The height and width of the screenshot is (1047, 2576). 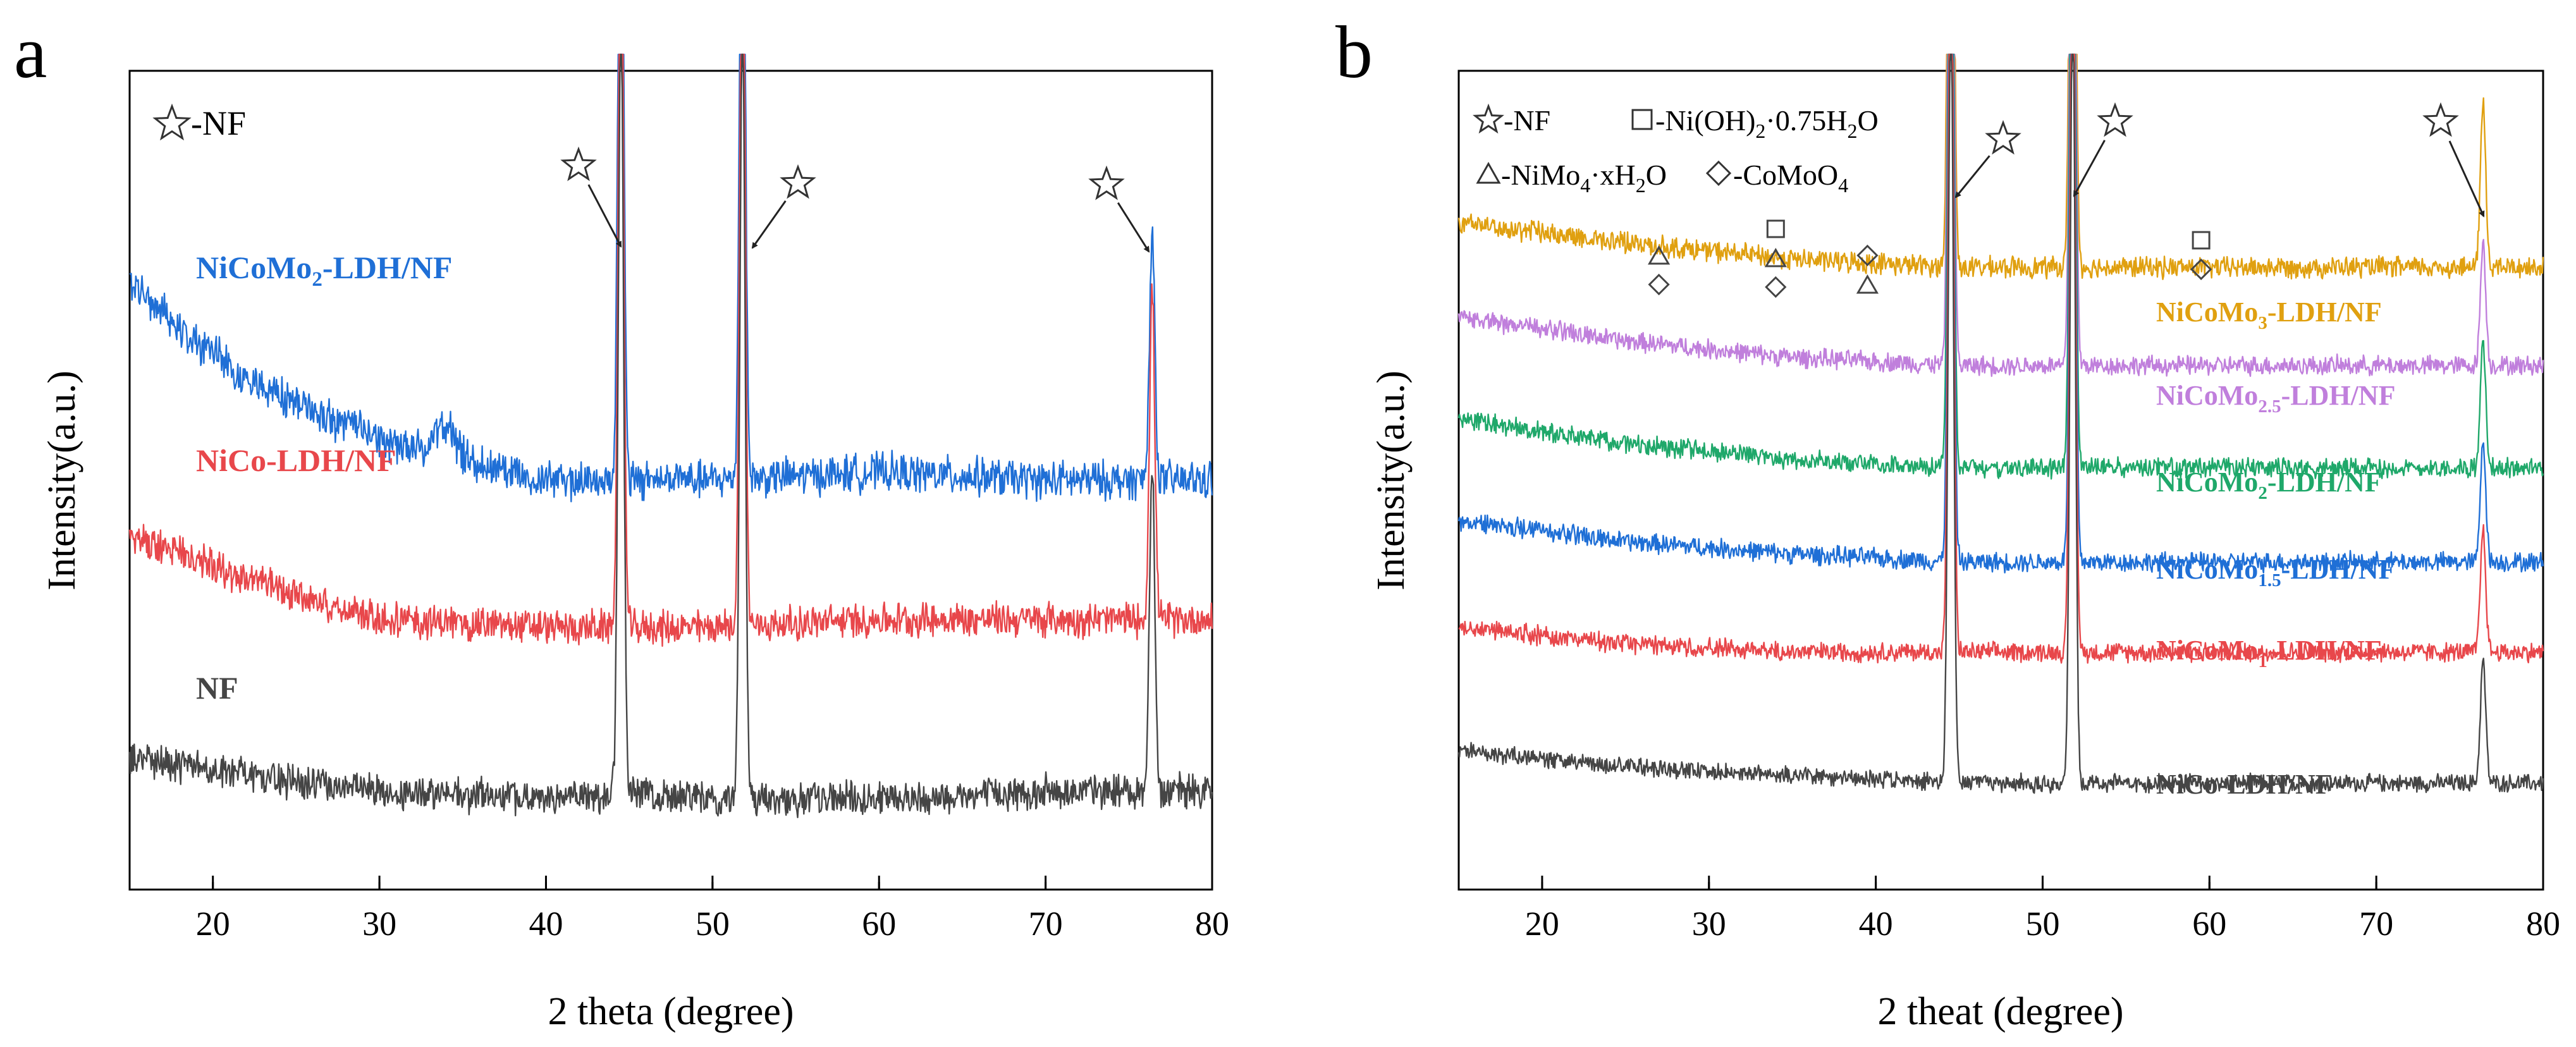 What do you see at coordinates (1584, 178) in the screenshot?
I see `legend-nimo: -NiMo4·xH2O` at bounding box center [1584, 178].